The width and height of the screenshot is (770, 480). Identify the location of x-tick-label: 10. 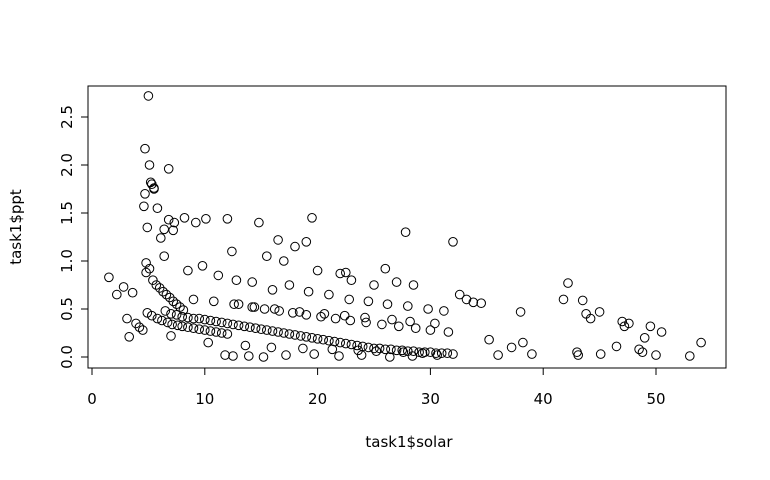
(204, 399).